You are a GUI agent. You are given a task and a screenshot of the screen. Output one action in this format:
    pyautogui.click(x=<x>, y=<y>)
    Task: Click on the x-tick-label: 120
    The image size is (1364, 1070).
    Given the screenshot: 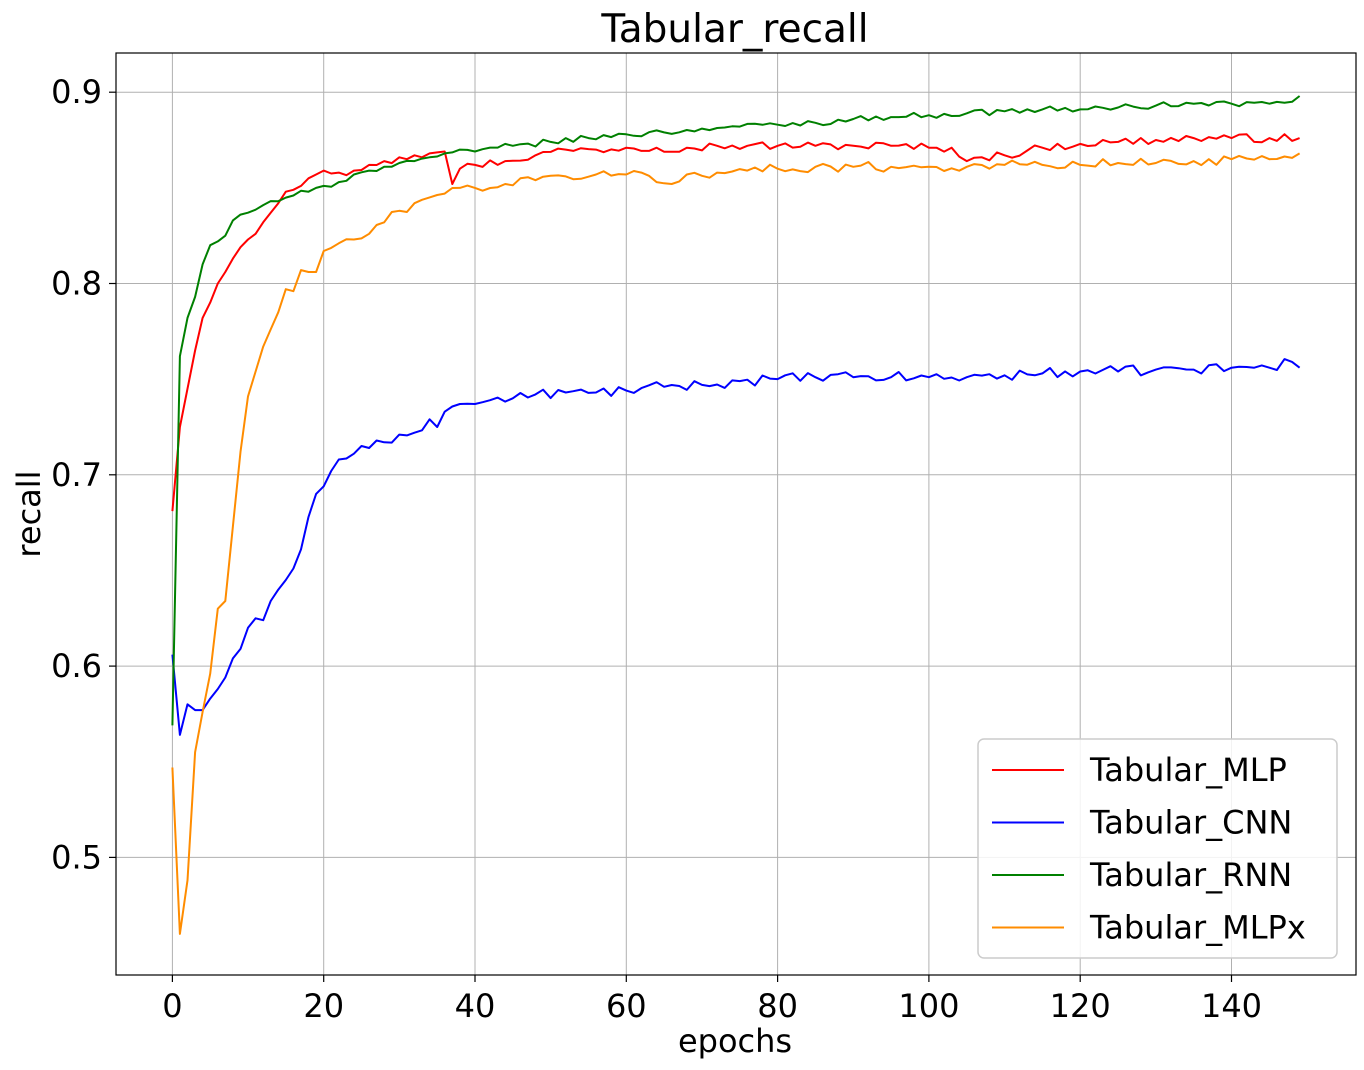 What is the action you would take?
    pyautogui.click(x=1080, y=1006)
    